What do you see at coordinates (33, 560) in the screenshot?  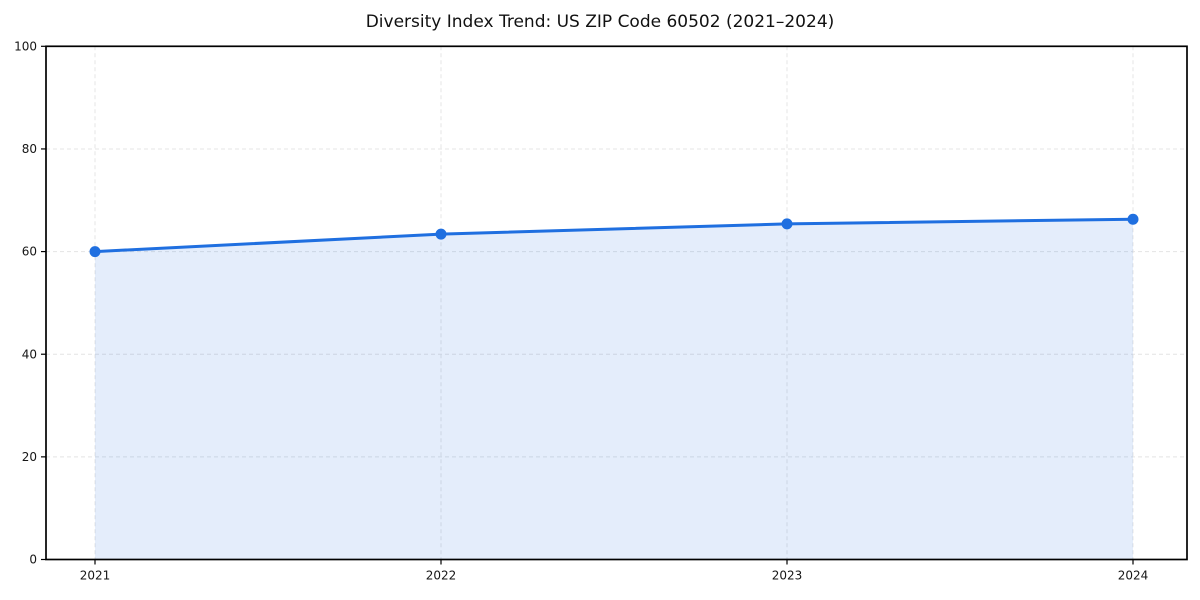 I see `y-tick-label: 0` at bounding box center [33, 560].